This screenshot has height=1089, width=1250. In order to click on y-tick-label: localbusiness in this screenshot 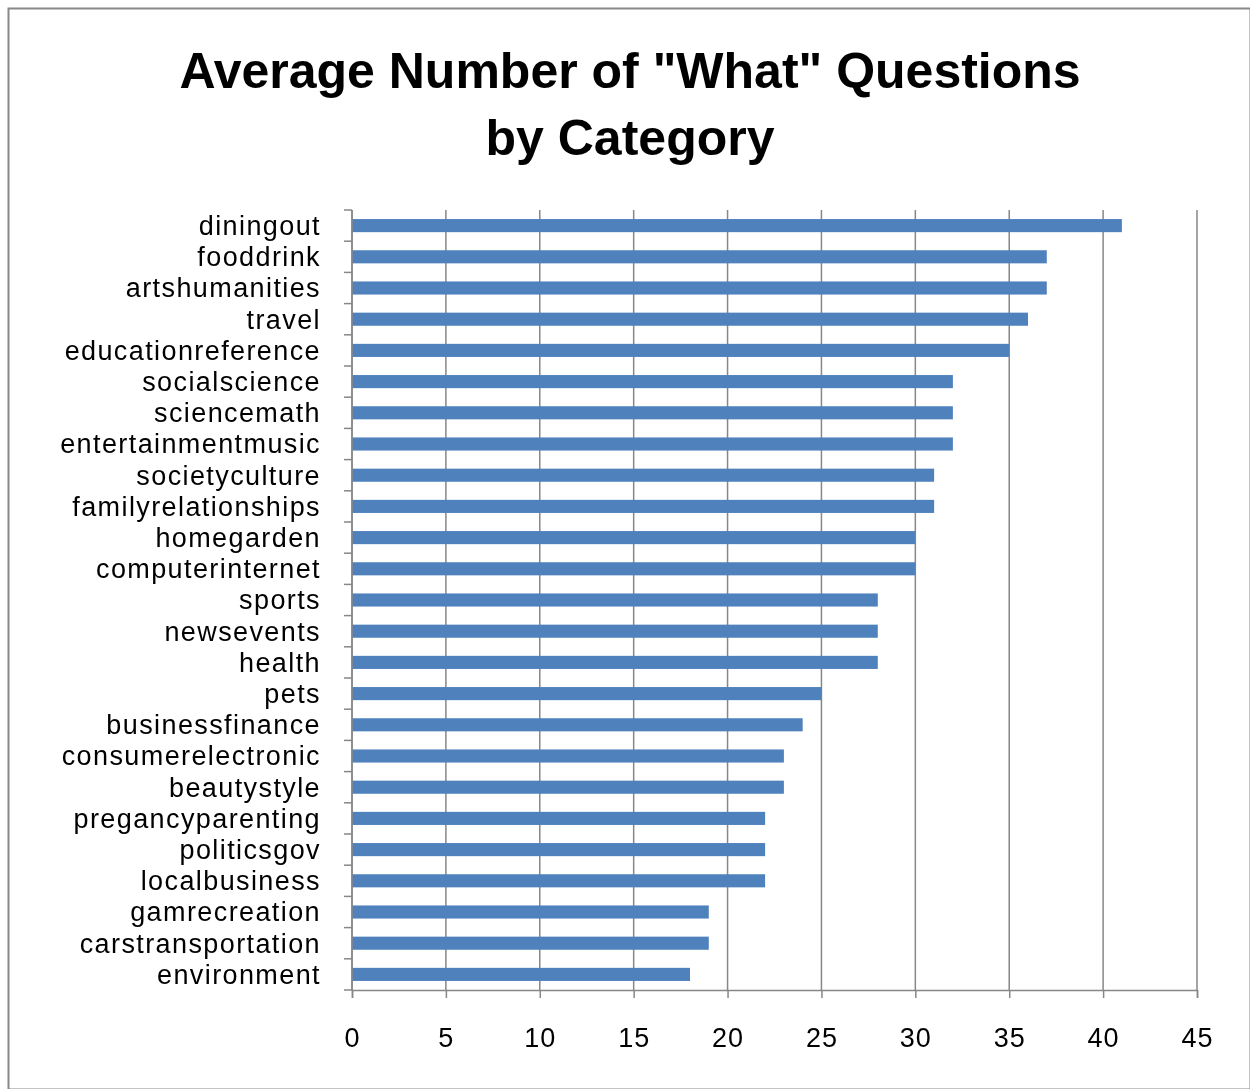, I will do `click(230, 881)`.